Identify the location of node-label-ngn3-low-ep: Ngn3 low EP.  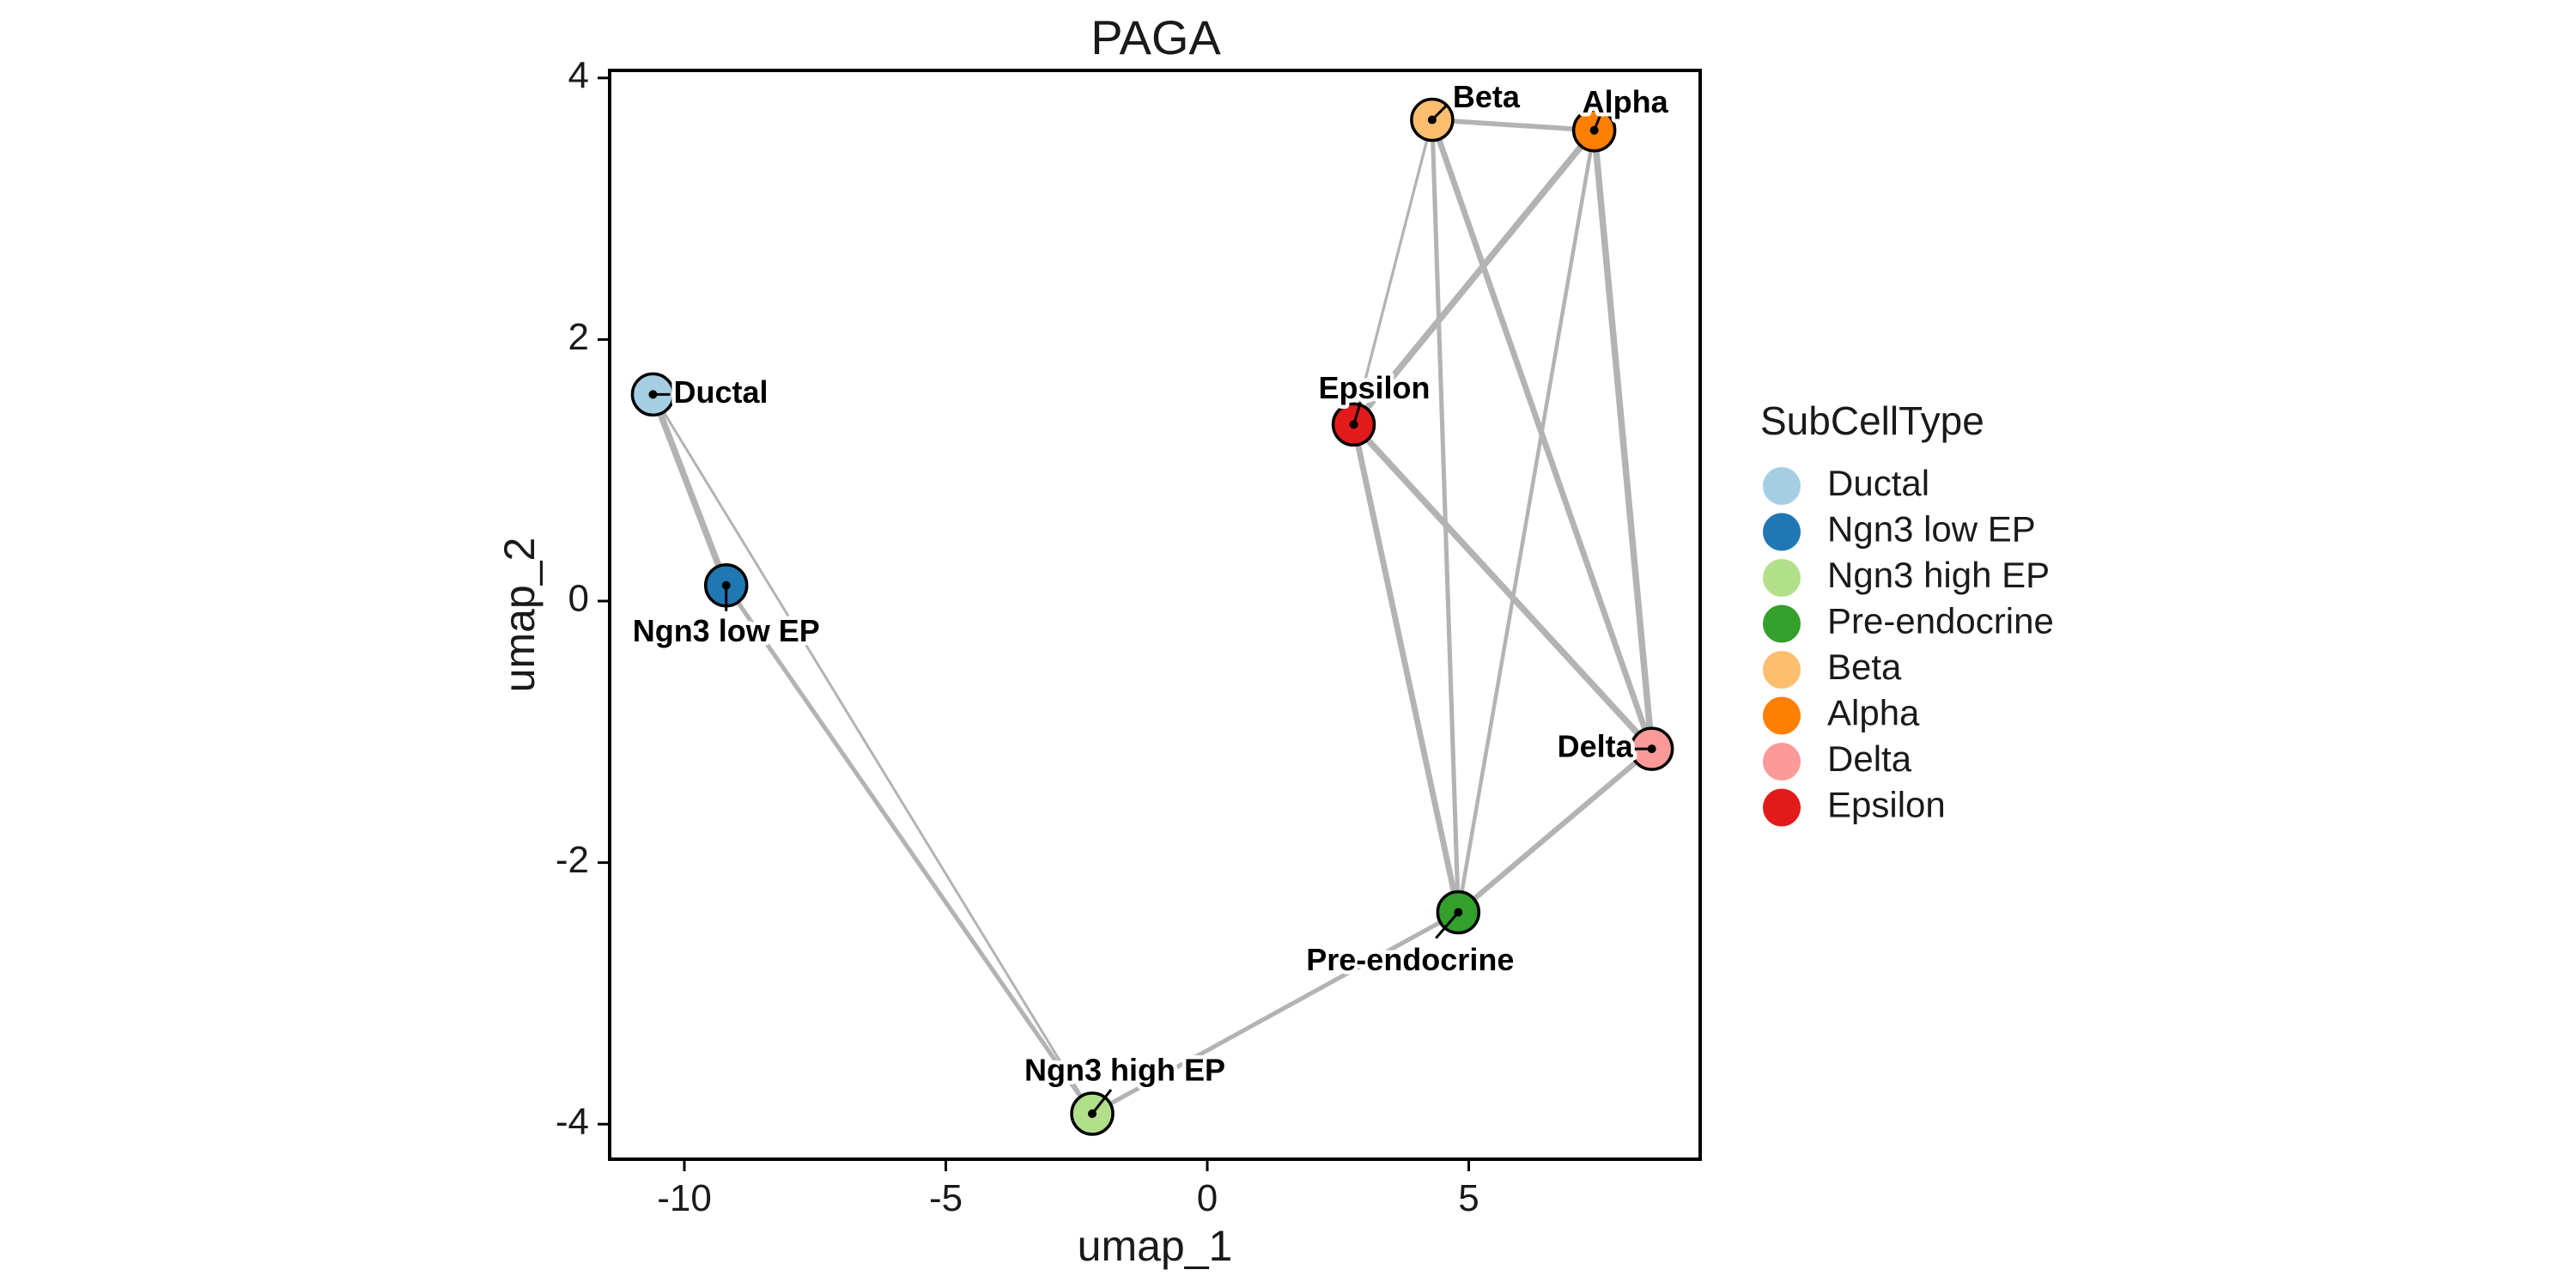
(726, 630).